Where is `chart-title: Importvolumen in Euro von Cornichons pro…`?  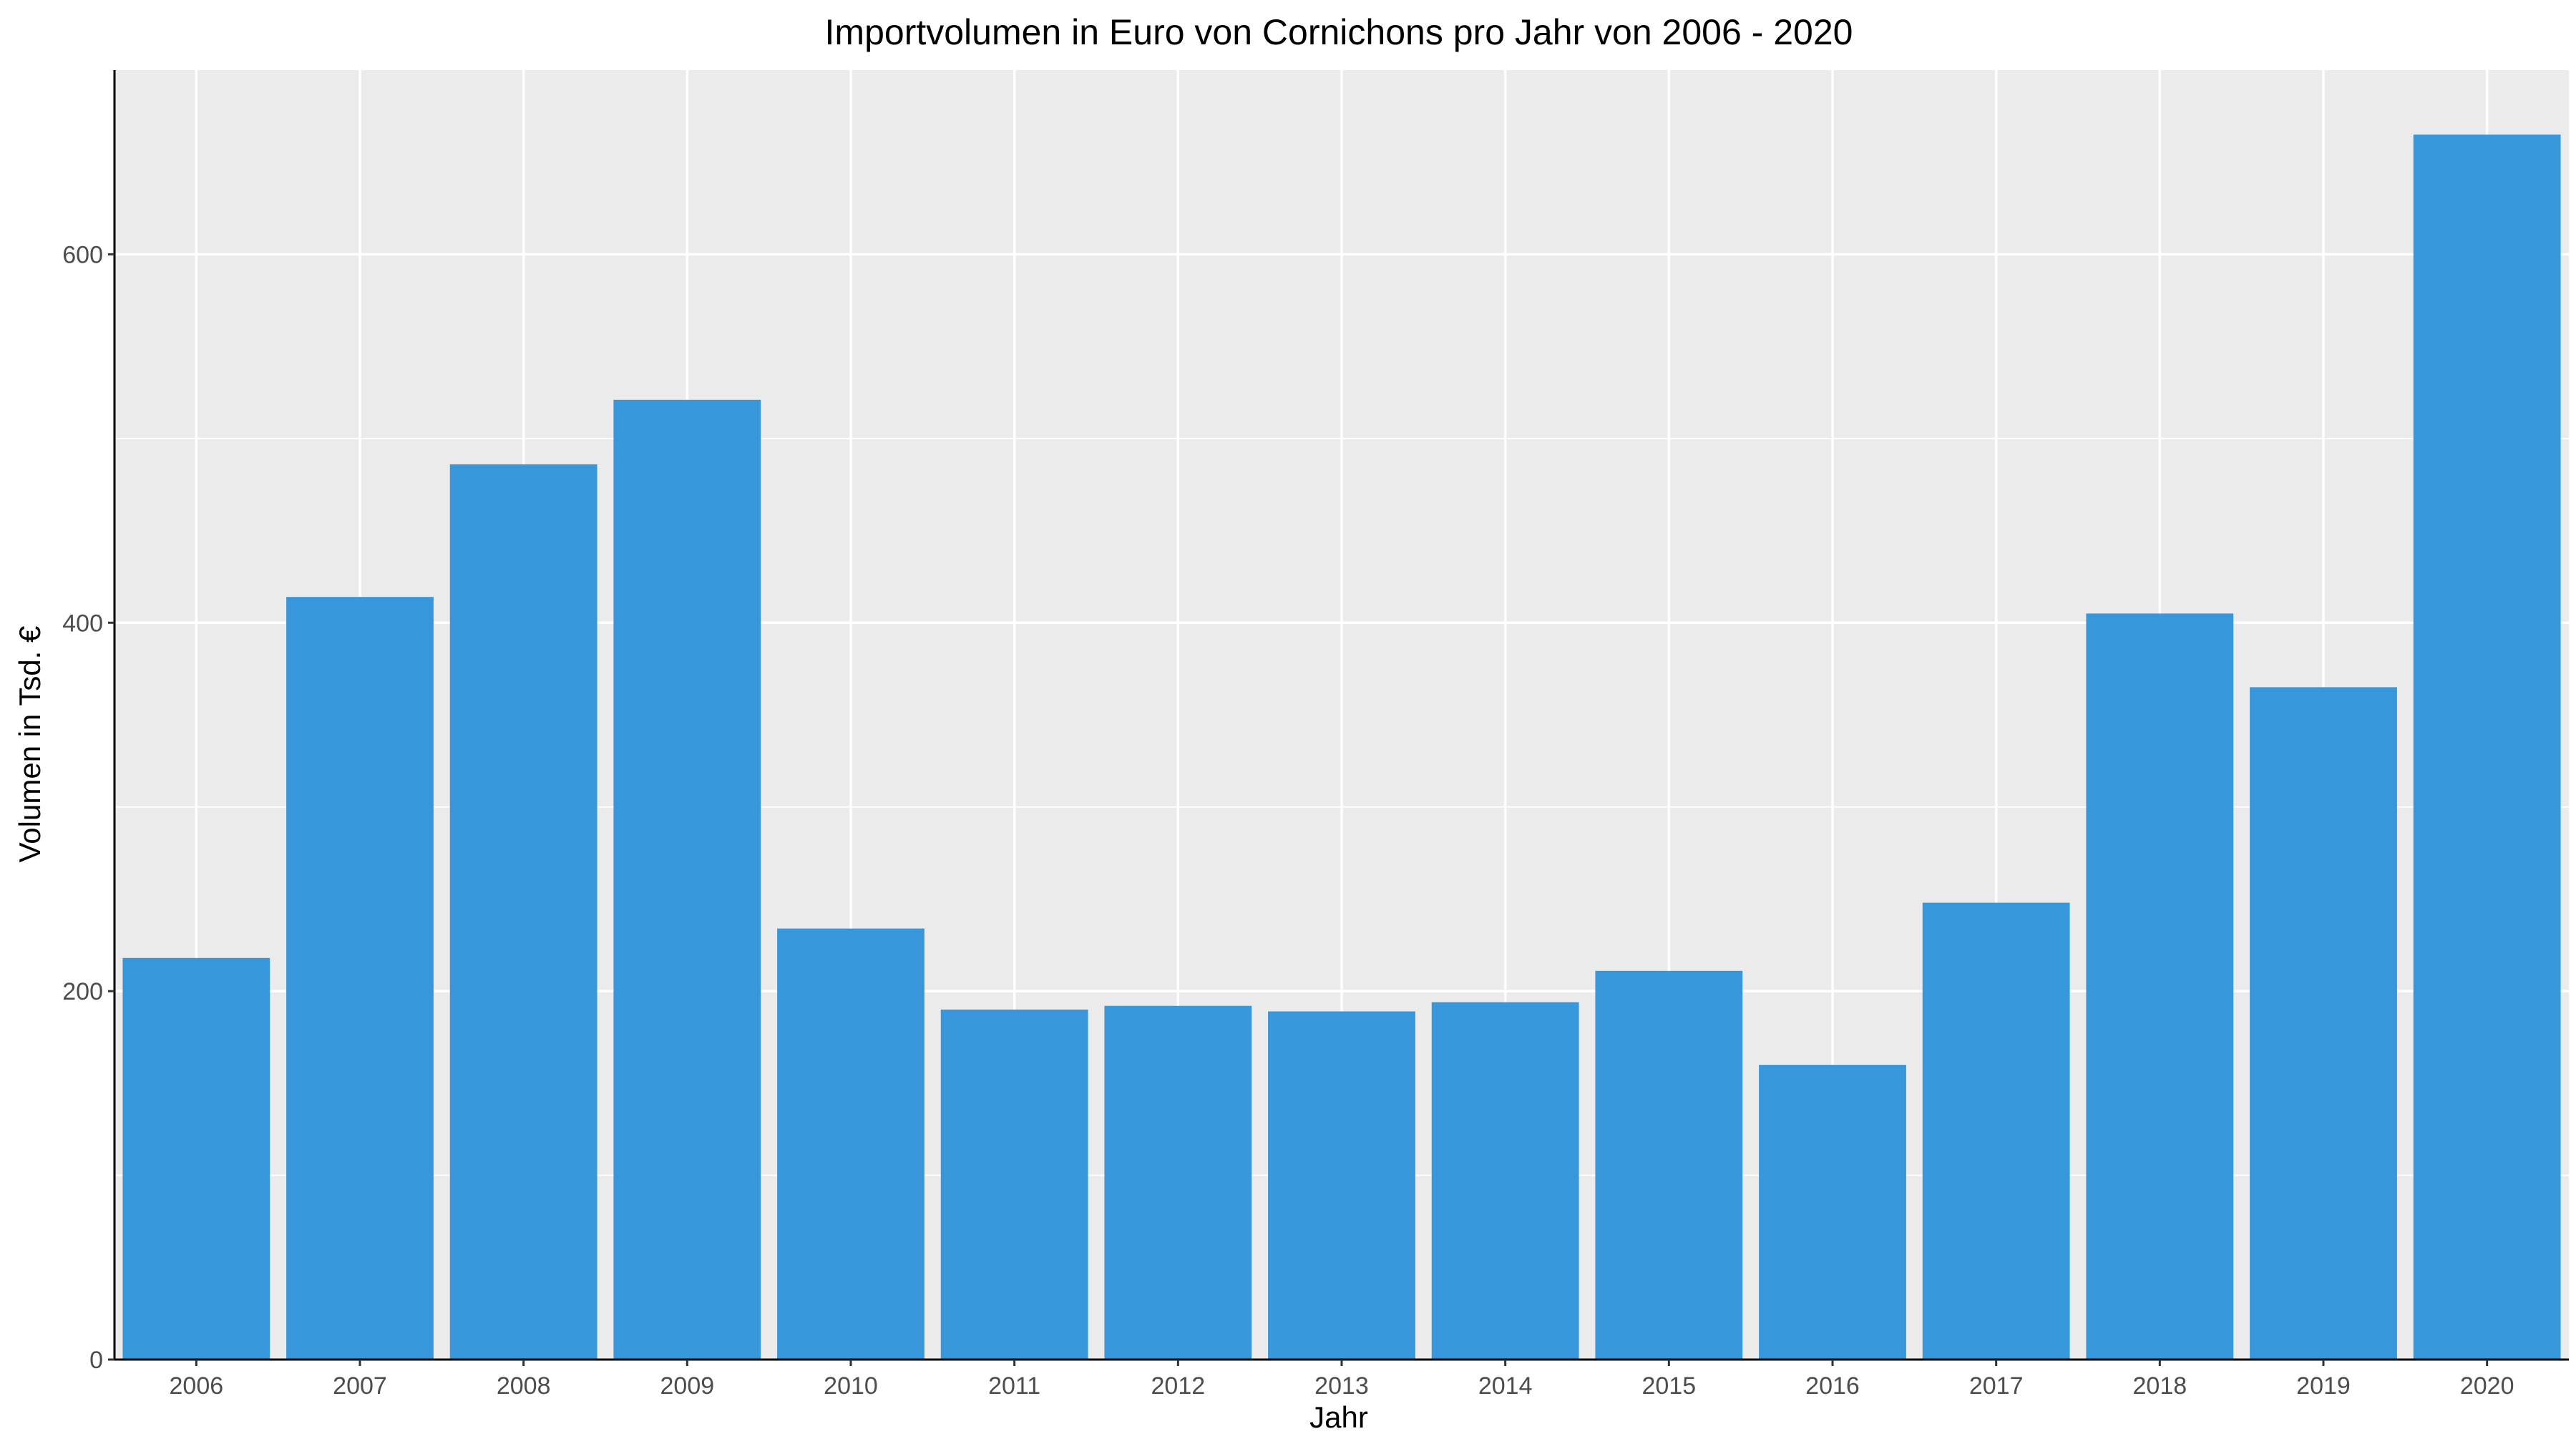 chart-title: Importvolumen in Euro von Cornichons pro… is located at coordinates (1339, 32).